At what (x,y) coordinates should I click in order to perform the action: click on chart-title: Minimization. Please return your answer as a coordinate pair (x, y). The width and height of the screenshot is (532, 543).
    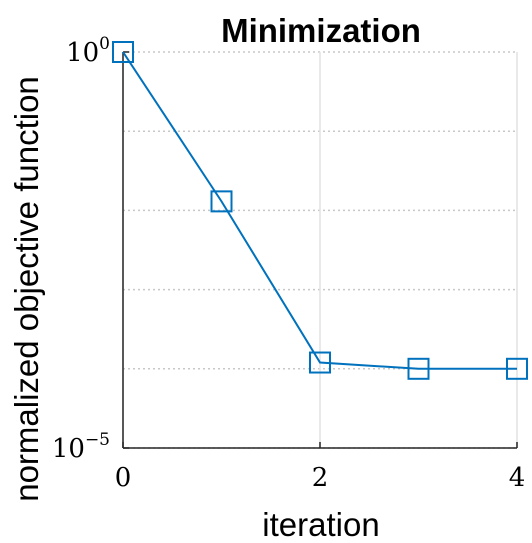
    Looking at the image, I should click on (321, 30).